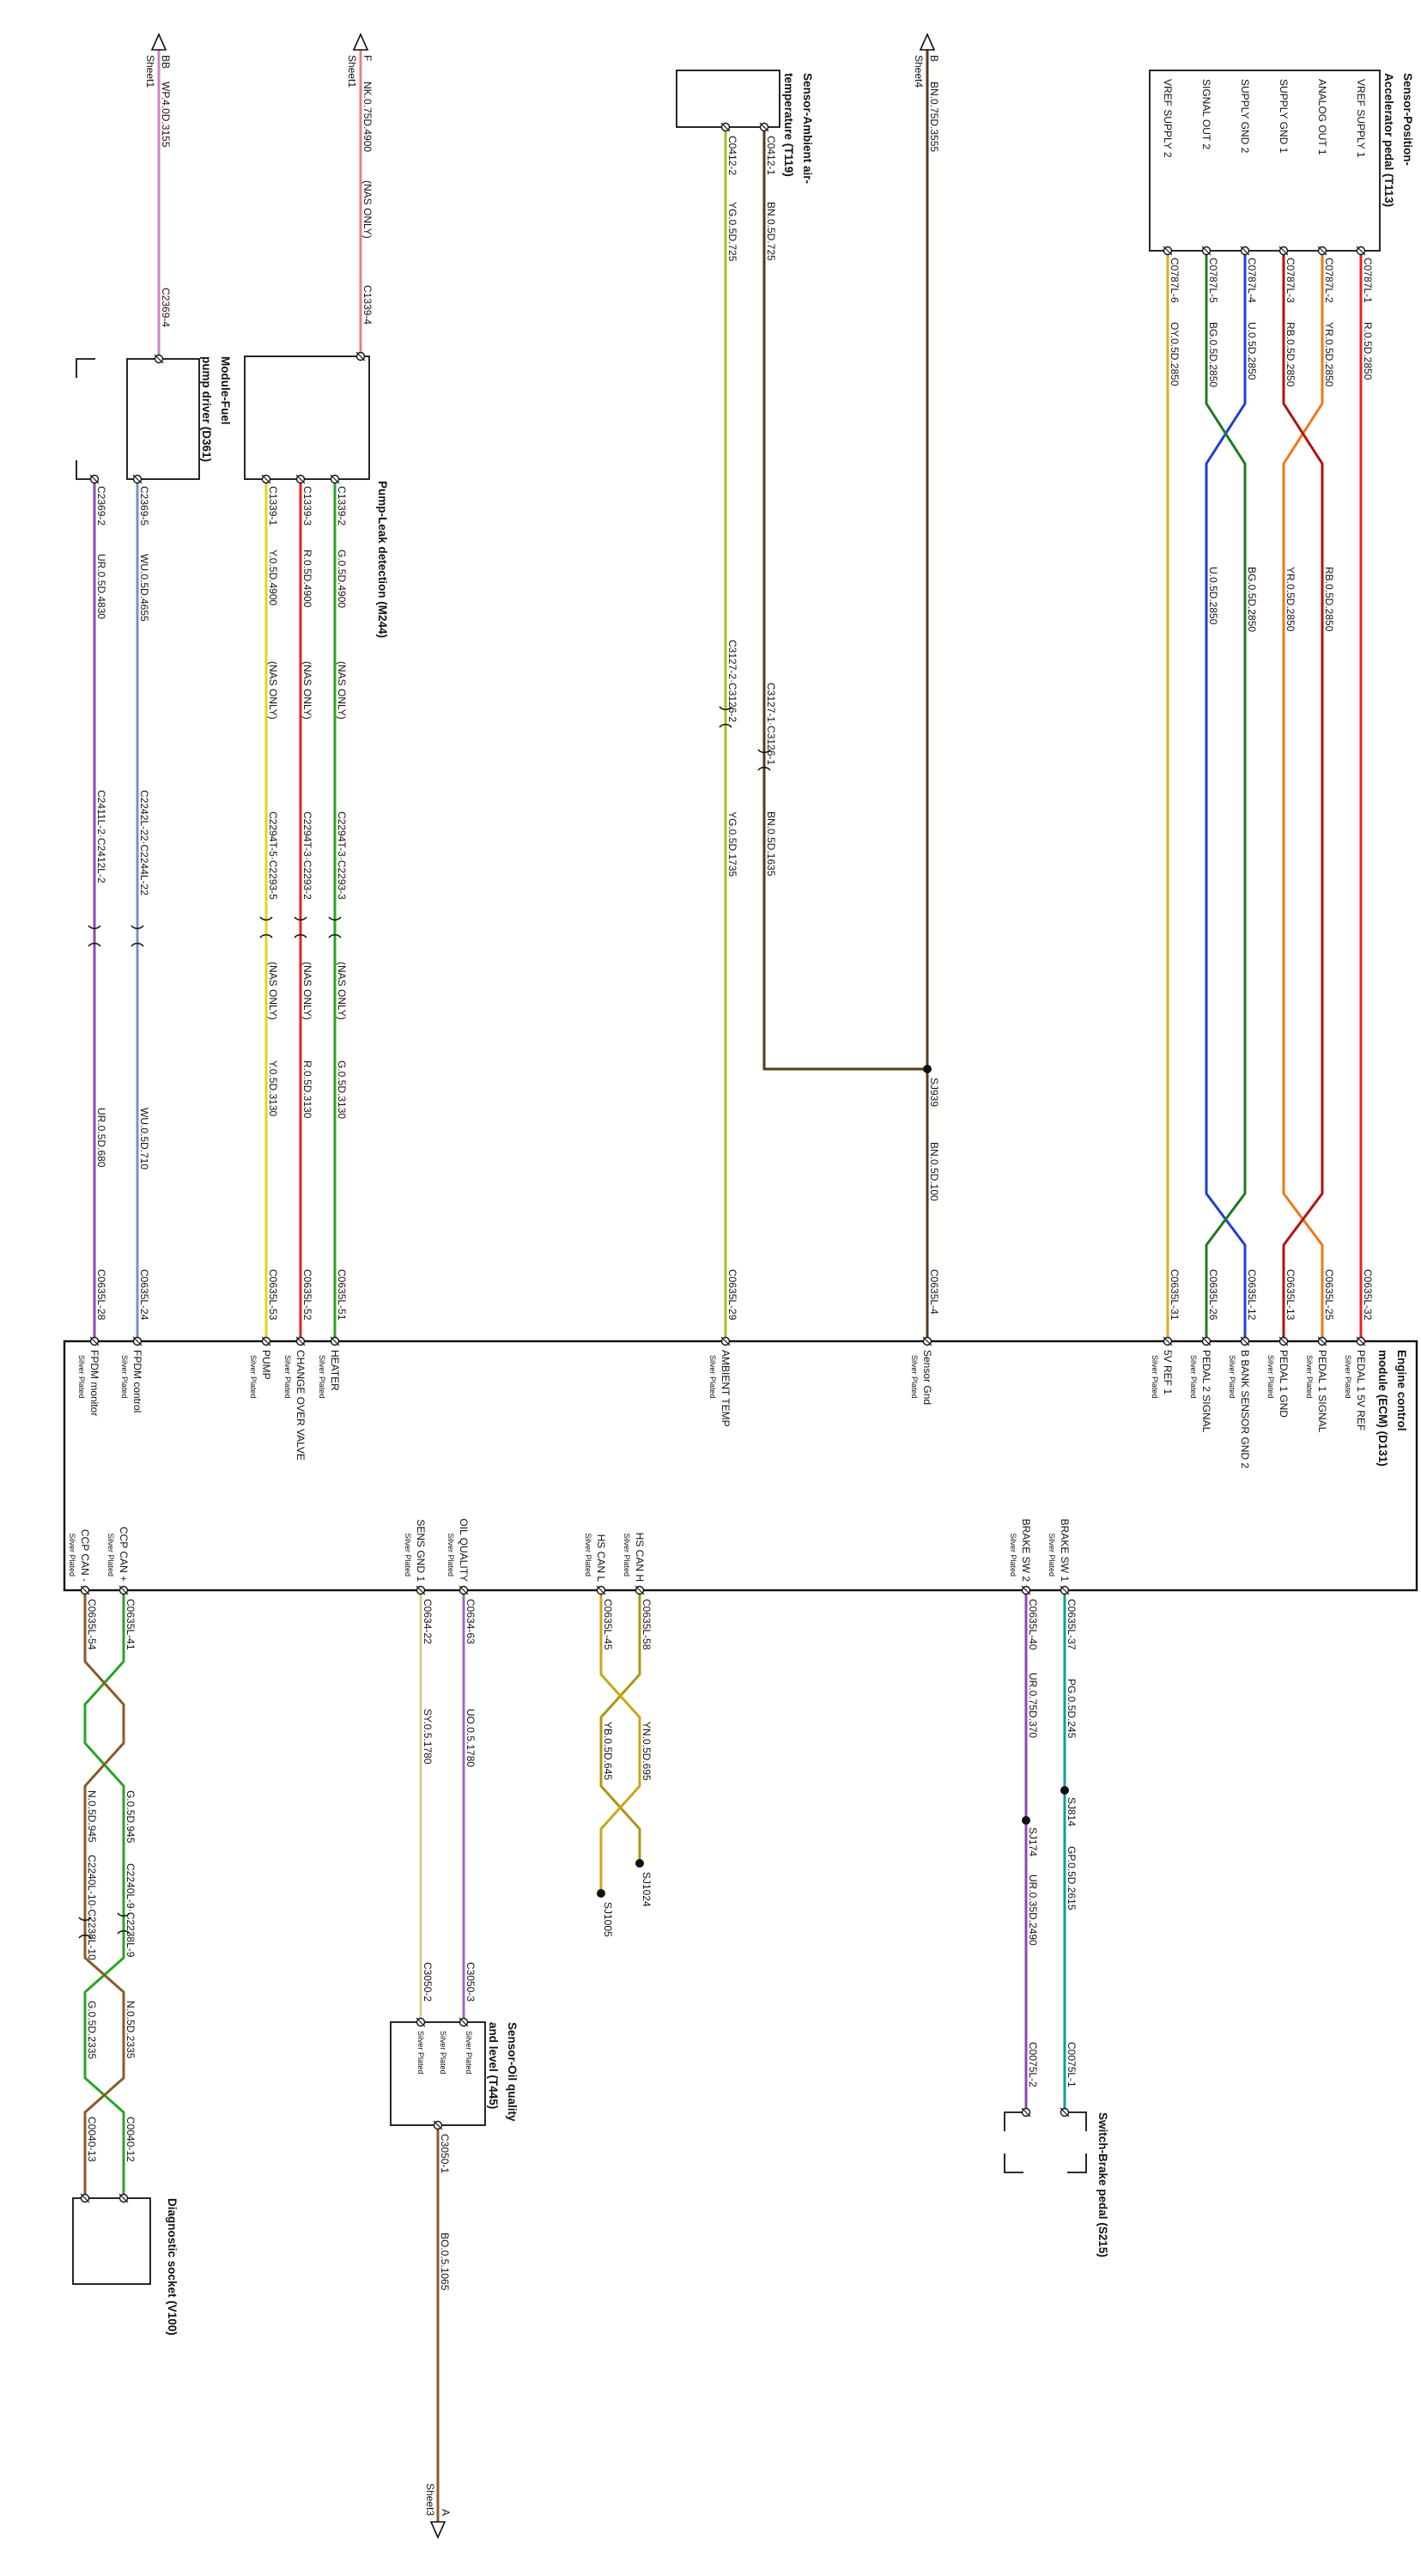 The width and height of the screenshot is (1421, 2576). I want to click on connector-label: C2369-2, so click(101, 506).